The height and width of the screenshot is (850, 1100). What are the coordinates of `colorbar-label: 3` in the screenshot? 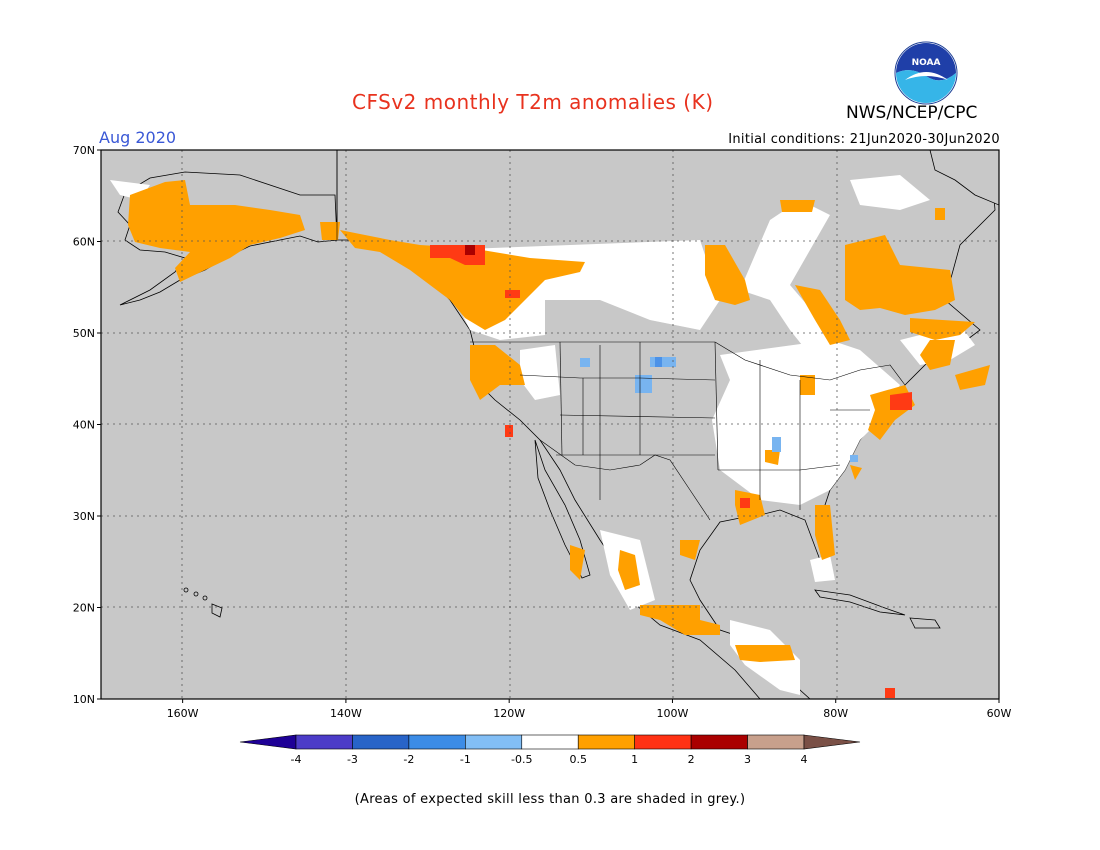 It's located at (747, 759).